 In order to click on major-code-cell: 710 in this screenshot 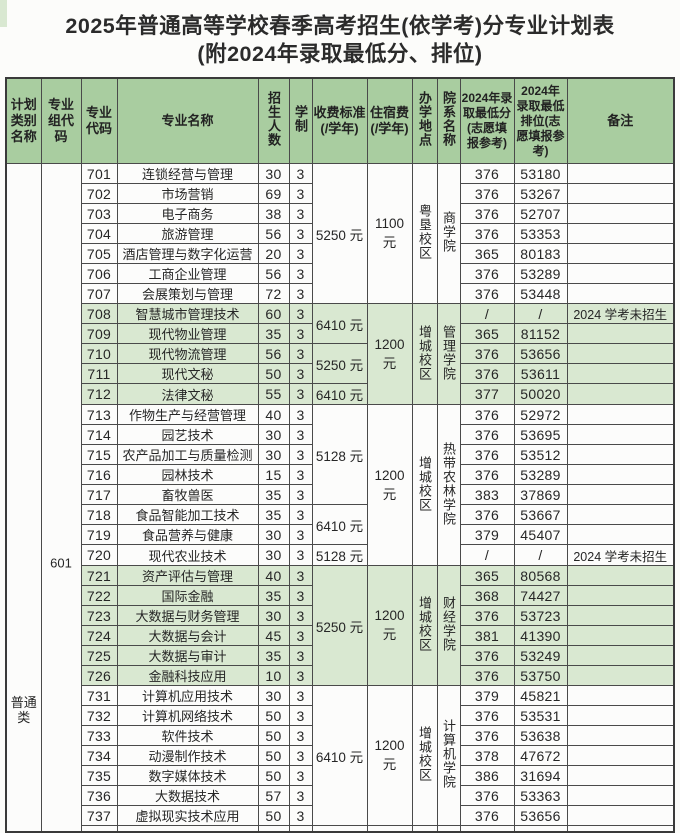, I will do `click(99, 354)`.